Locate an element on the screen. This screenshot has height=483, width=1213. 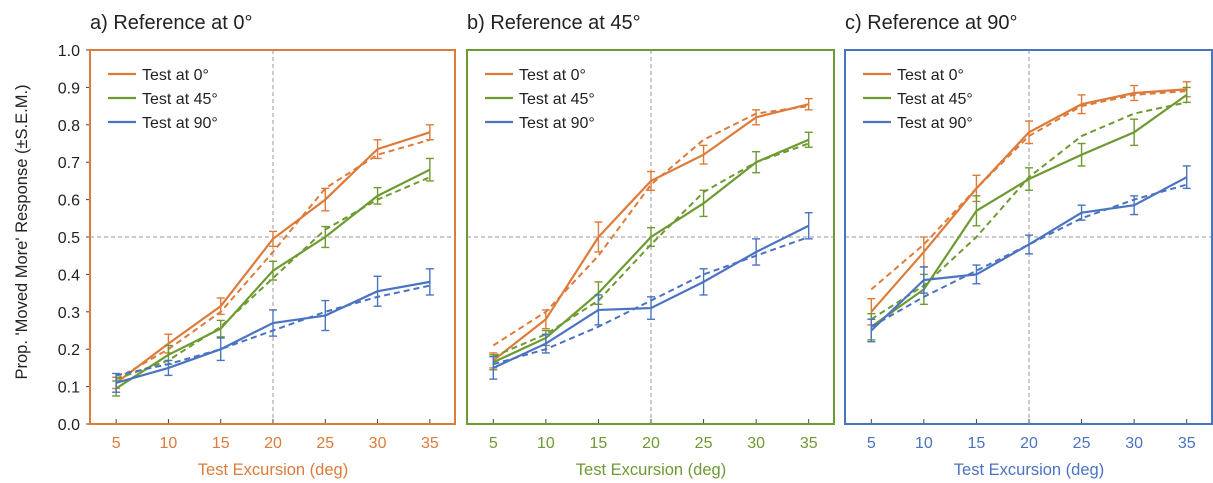
panel-b-title: b) Reference at 45° is located at coordinates (554, 23).